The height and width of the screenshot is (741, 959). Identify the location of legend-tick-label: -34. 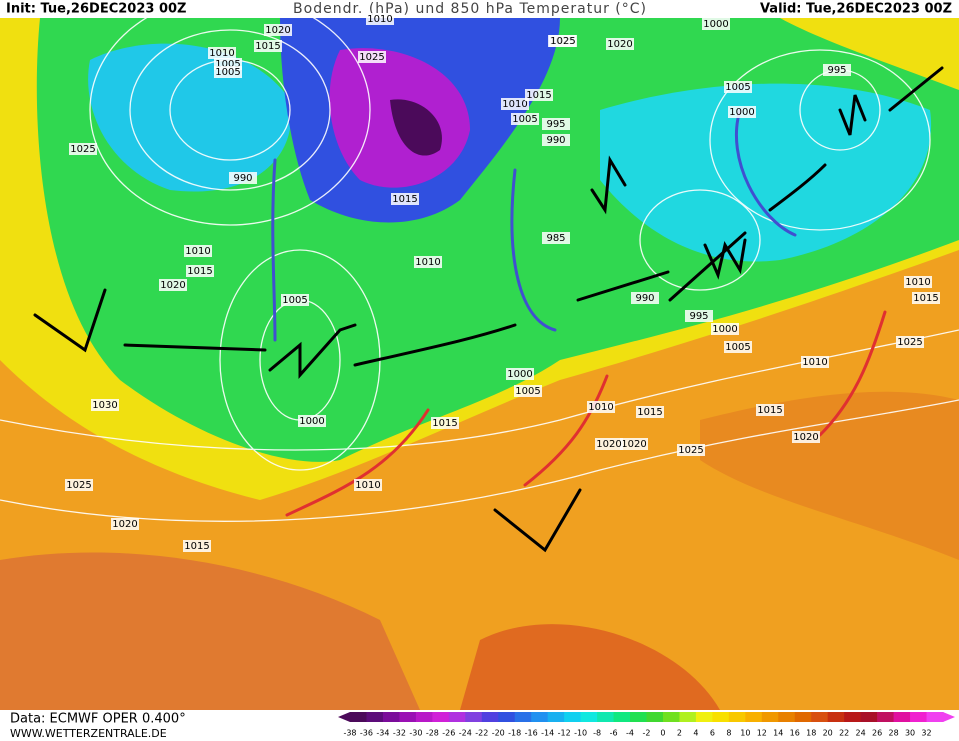
(382, 733).